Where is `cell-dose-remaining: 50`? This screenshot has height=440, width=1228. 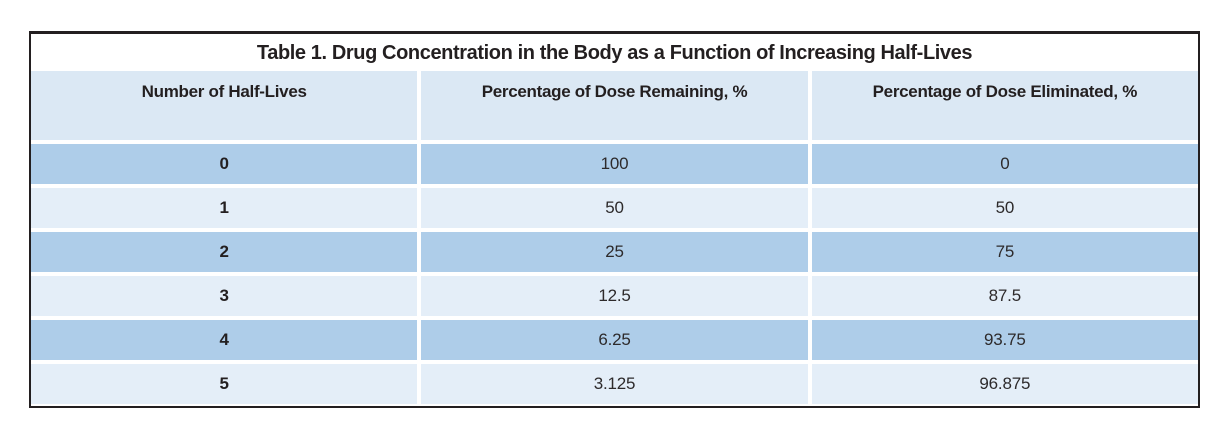
cell-dose-remaining: 50 is located at coordinates (614, 208).